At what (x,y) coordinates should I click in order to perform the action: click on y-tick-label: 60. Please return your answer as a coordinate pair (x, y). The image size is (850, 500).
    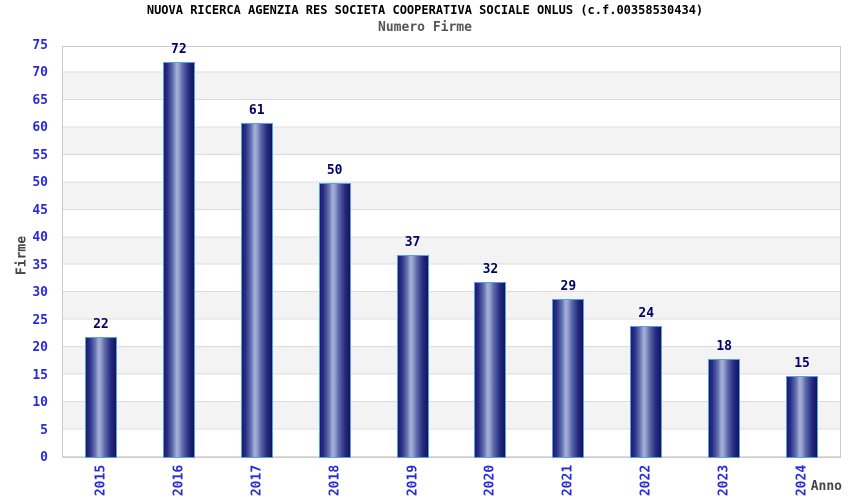
    Looking at the image, I should click on (40, 128).